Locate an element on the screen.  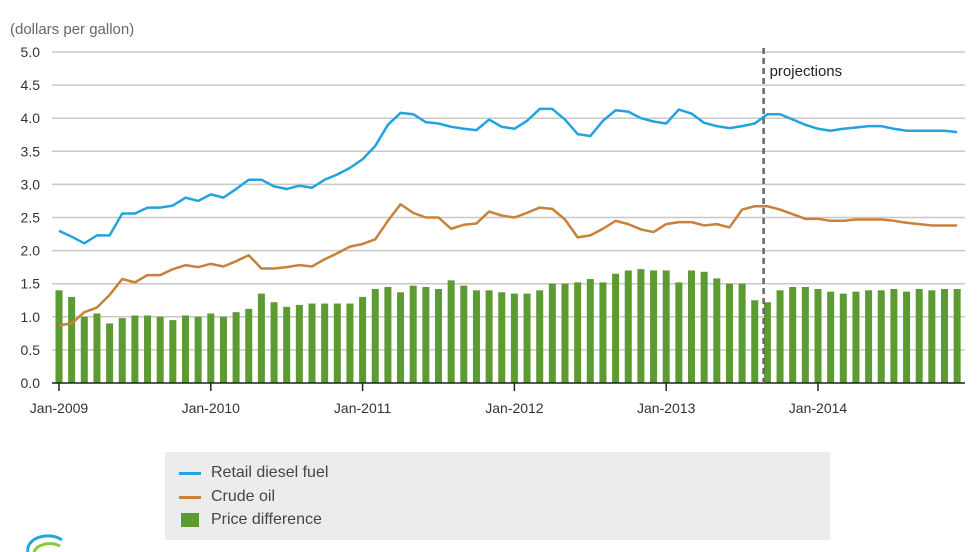
legend-label: Crude oil is located at coordinates (243, 496).